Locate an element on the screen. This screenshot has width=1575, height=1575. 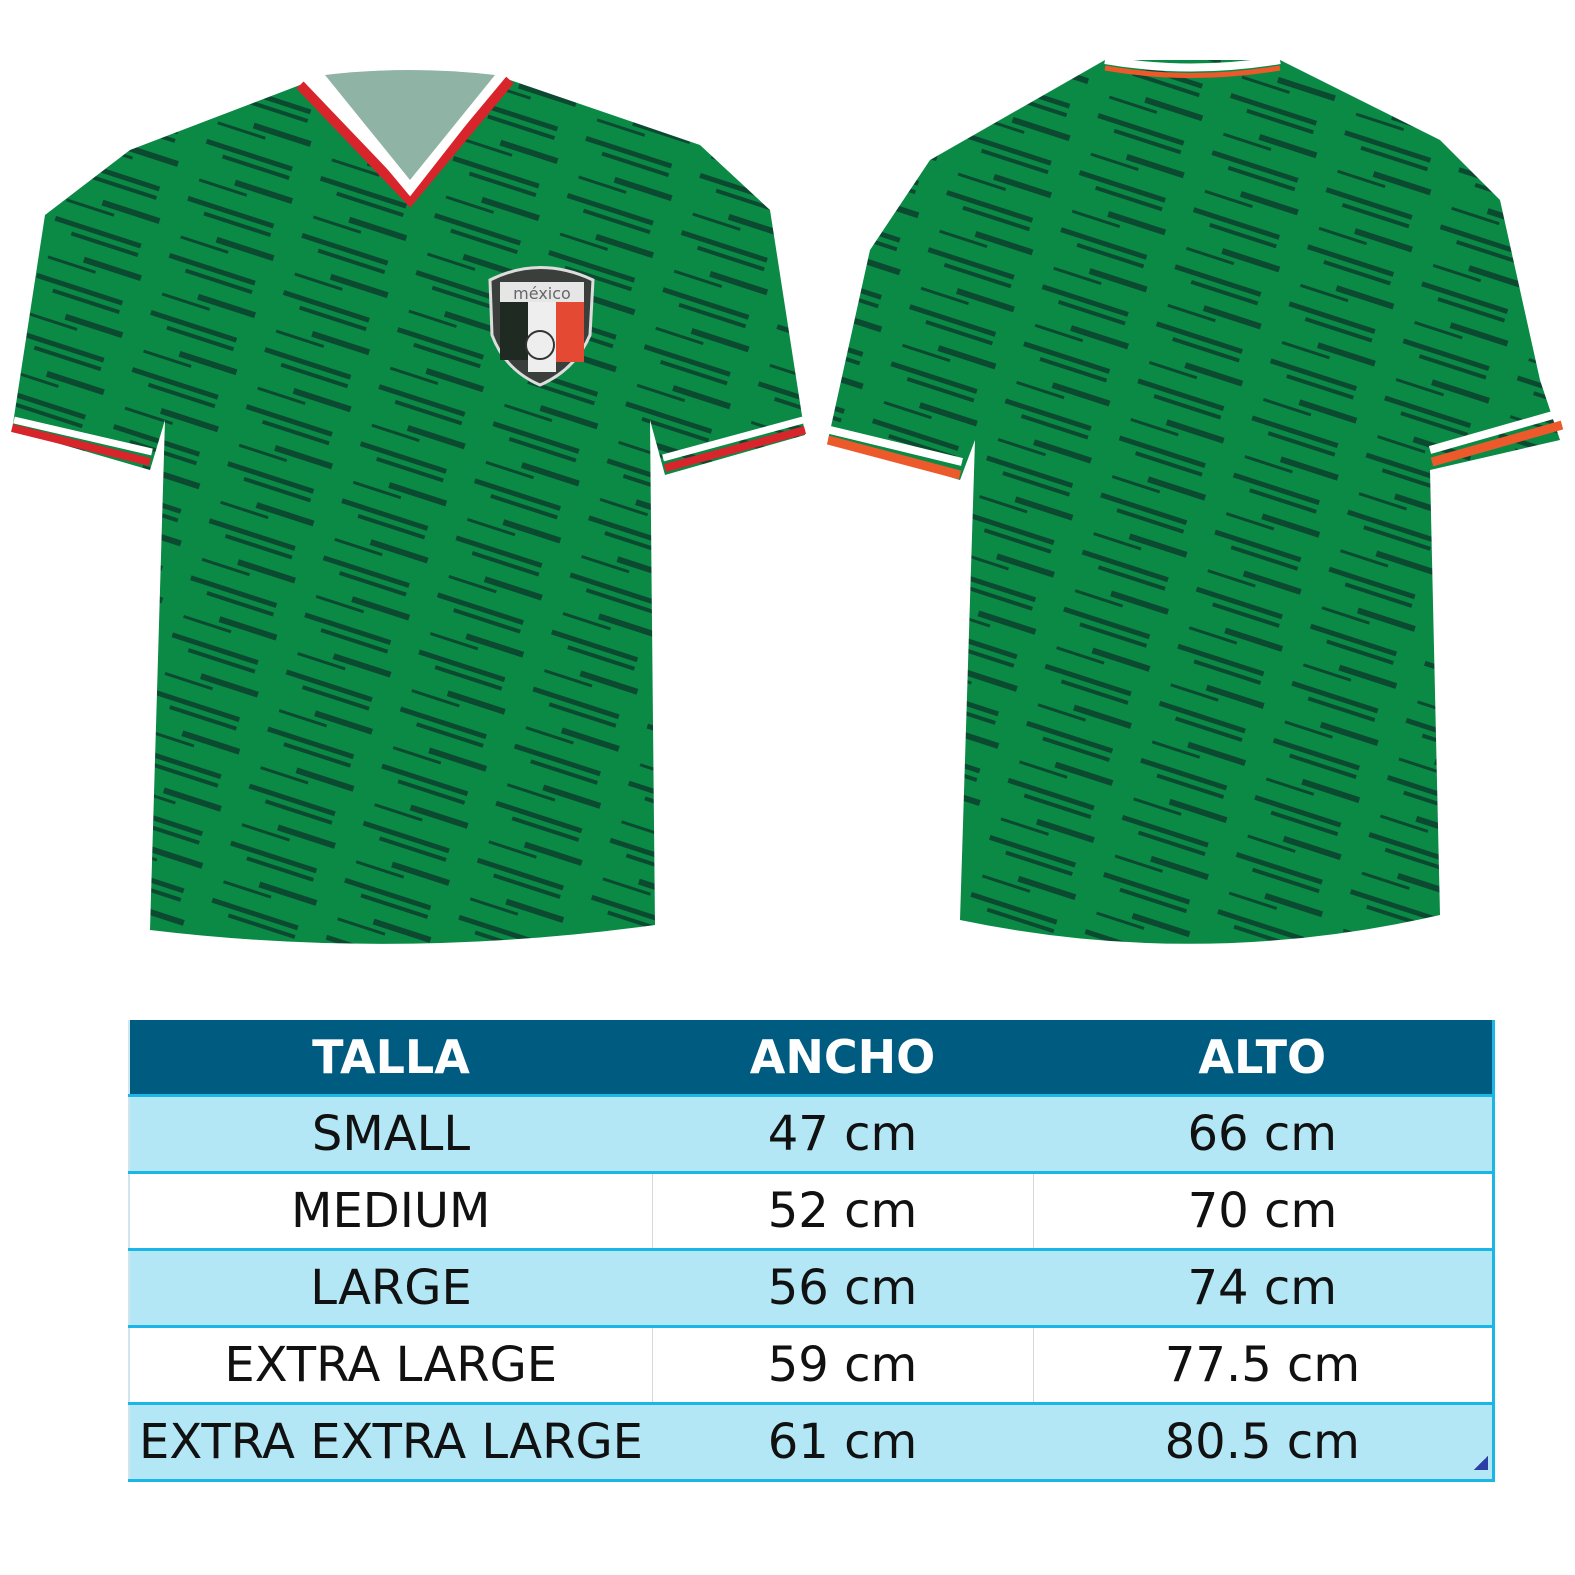
table-resize-handle-icon is located at coordinates (1481, 1463).